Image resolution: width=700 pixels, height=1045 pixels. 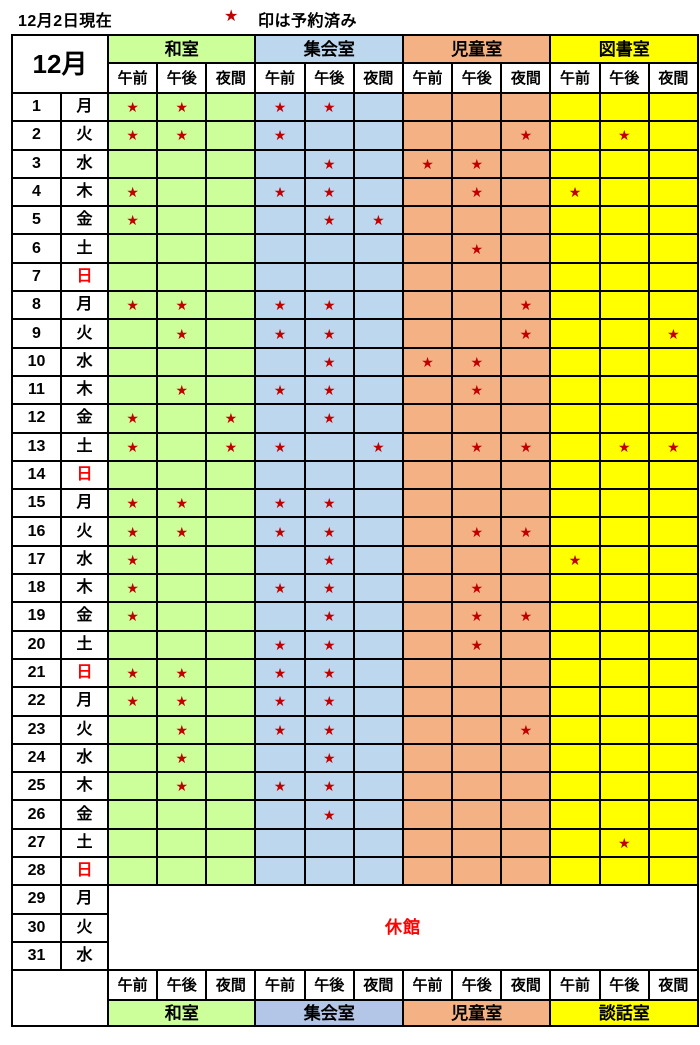 What do you see at coordinates (476, 1013) in the screenshot?
I see `footer-room-group-label: 児童室` at bounding box center [476, 1013].